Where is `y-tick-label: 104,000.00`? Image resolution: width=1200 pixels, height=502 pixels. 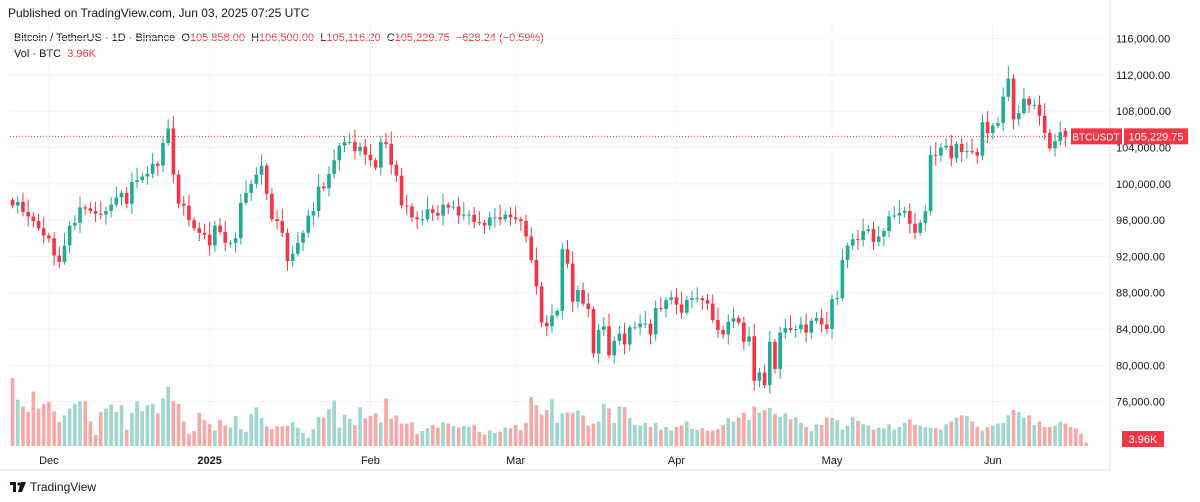
y-tick-label: 104,000.00 is located at coordinates (1143, 149).